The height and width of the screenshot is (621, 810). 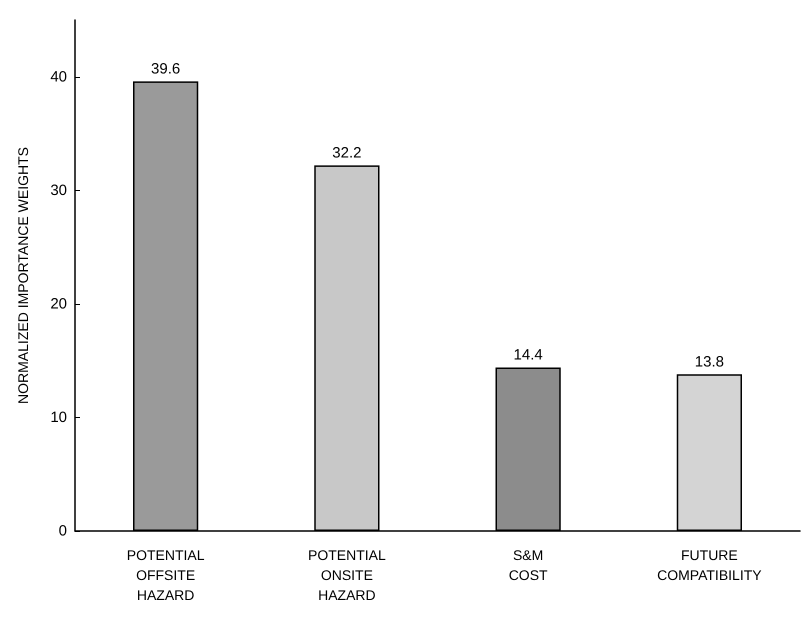 I want to click on x-tick-label: FUTURE COMPATIBILITY, so click(x=709, y=565).